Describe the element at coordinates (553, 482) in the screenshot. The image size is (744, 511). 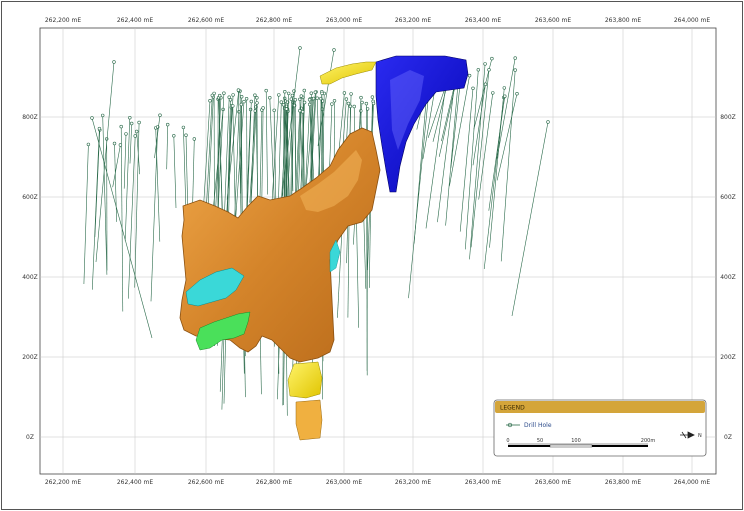
I see `x-tick-label: 263,600 mE` at that location.